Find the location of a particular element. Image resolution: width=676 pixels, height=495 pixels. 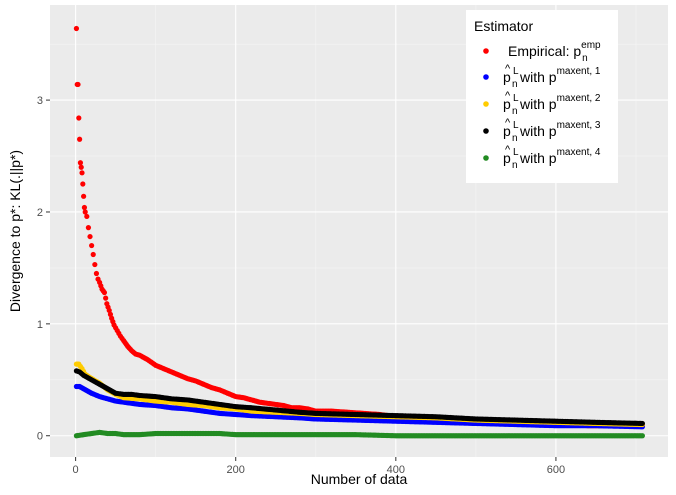

legend-item-2: p^ Ln with pmaxent, 1 is located at coordinates (542, 76).